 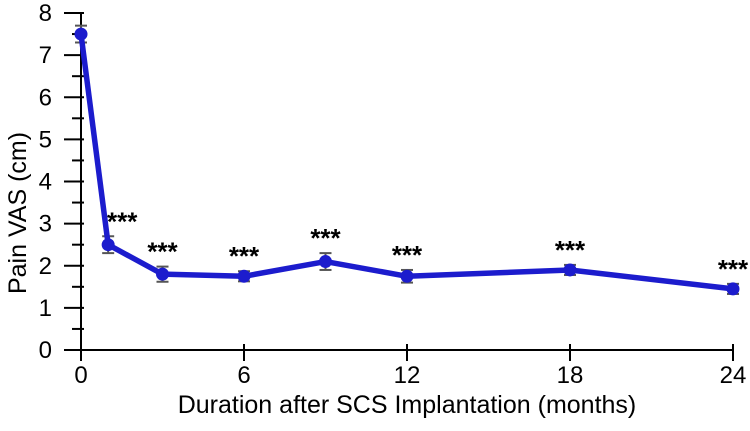 I want to click on y-tick-label: 0, so click(x=45, y=350).